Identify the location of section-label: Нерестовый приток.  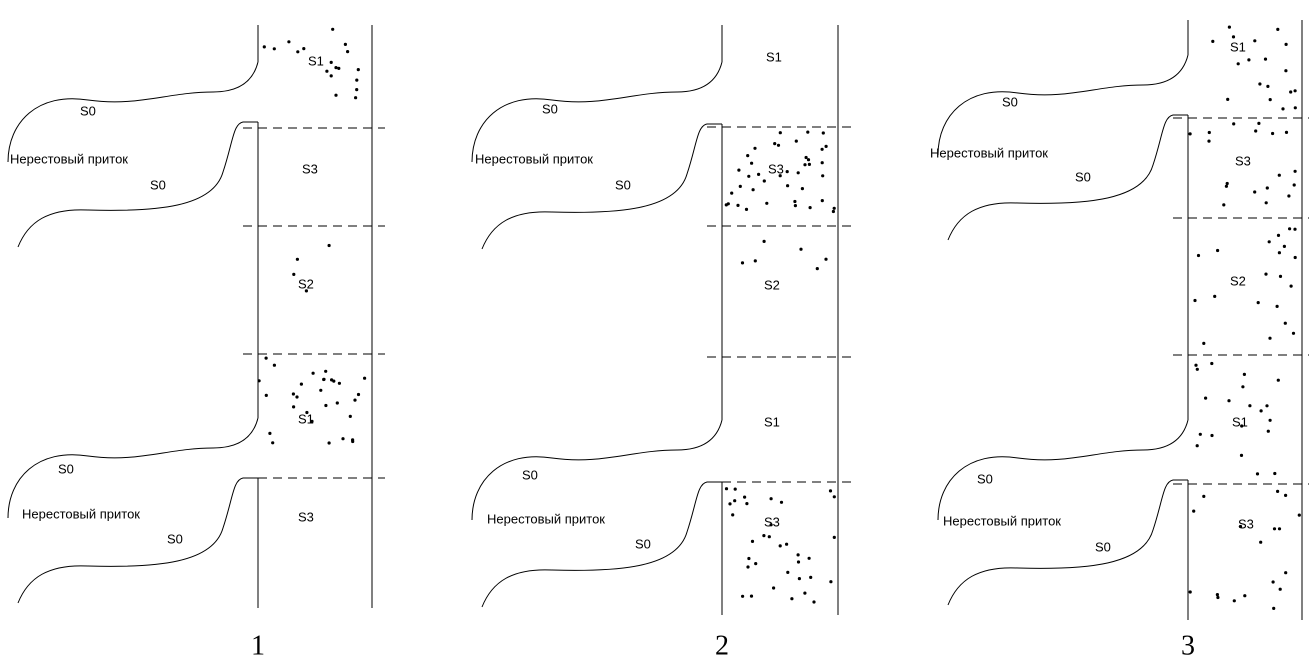
(1002, 520).